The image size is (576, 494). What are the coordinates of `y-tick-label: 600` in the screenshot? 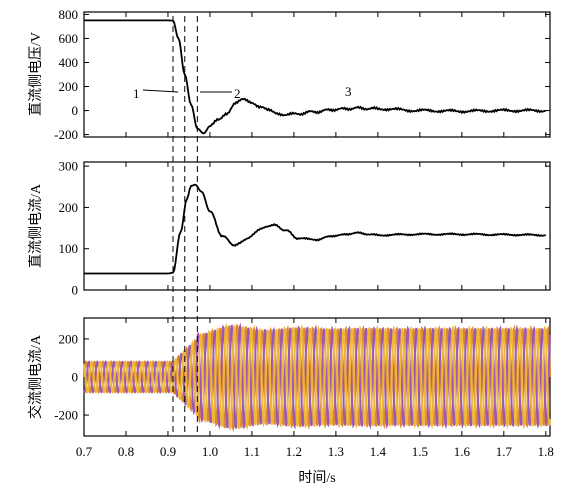 It's located at (69, 38).